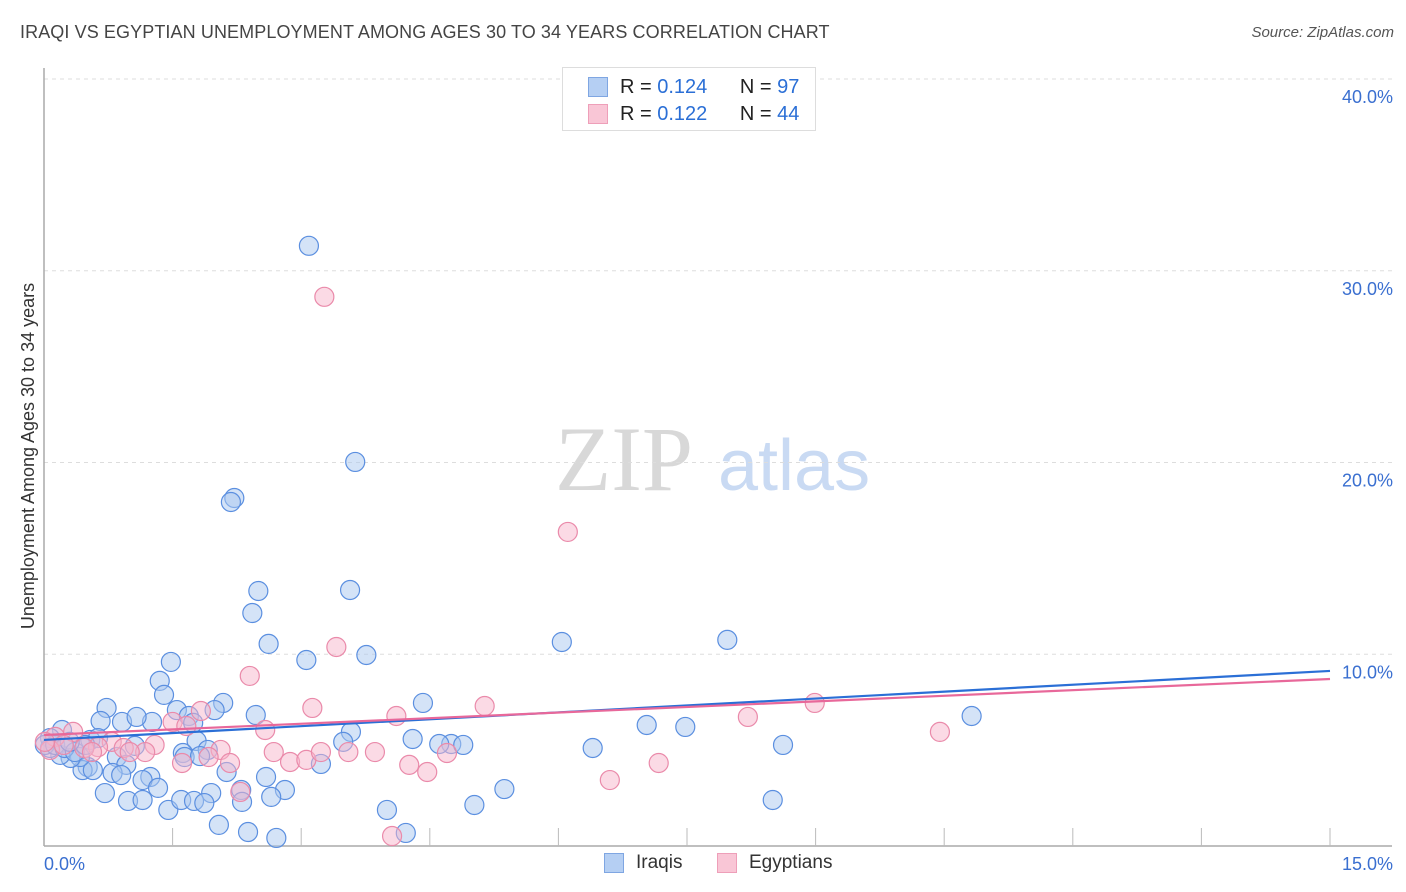  I want to click on legend-row-egyptians: R = 0.122 N = 44, so click(693, 114).